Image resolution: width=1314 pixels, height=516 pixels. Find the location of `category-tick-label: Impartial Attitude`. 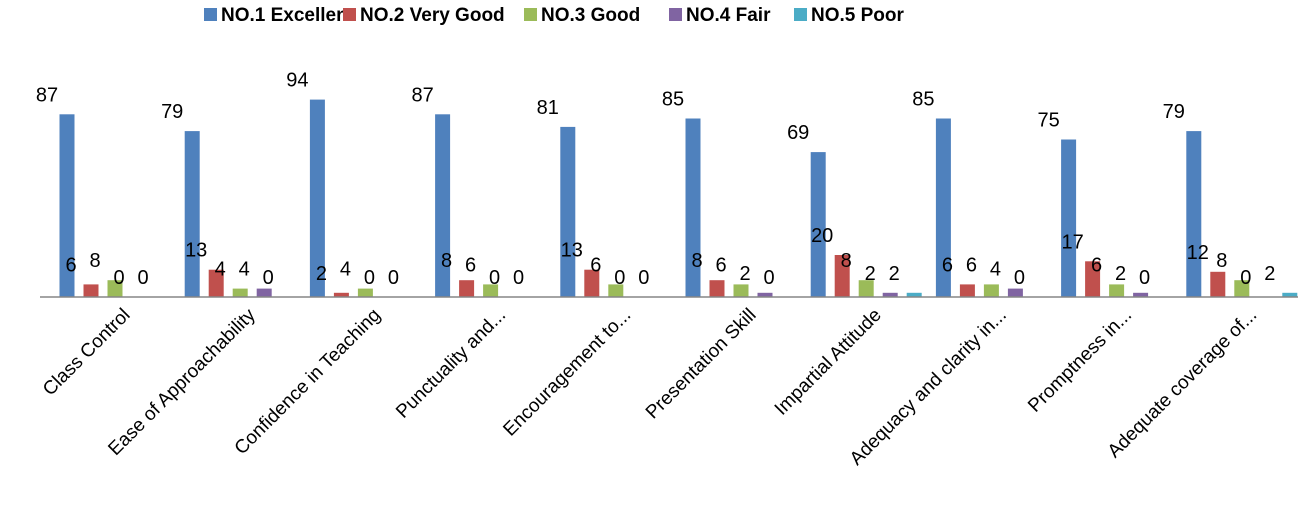

category-tick-label: Impartial Attitude is located at coordinates (828, 362).